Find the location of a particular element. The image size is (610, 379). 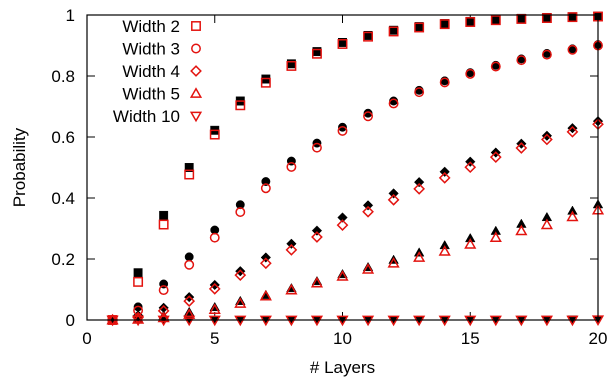

legend-label: Width 2 is located at coordinates (151, 26).